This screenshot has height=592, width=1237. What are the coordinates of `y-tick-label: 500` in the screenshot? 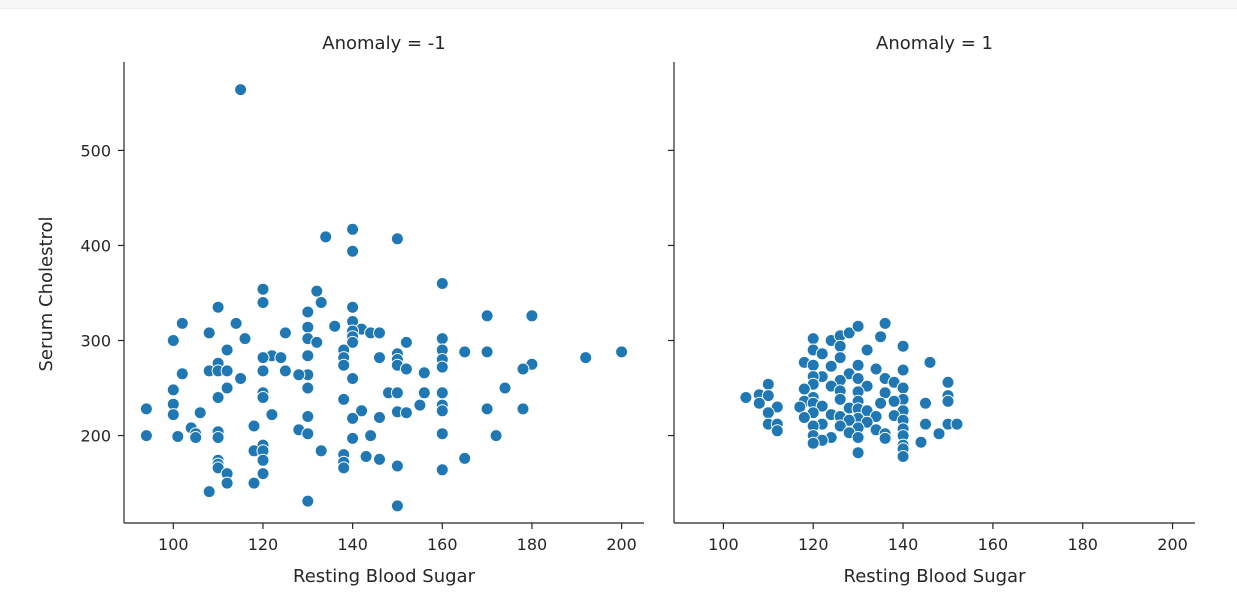 It's located at (95, 150).